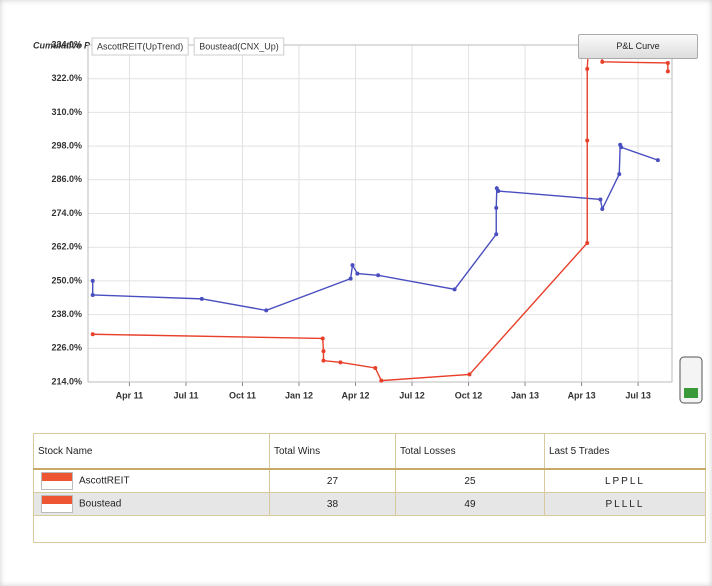 Image resolution: width=712 pixels, height=586 pixels. What do you see at coordinates (66, 112) in the screenshot?
I see `y-tick-label: 310.0%` at bounding box center [66, 112].